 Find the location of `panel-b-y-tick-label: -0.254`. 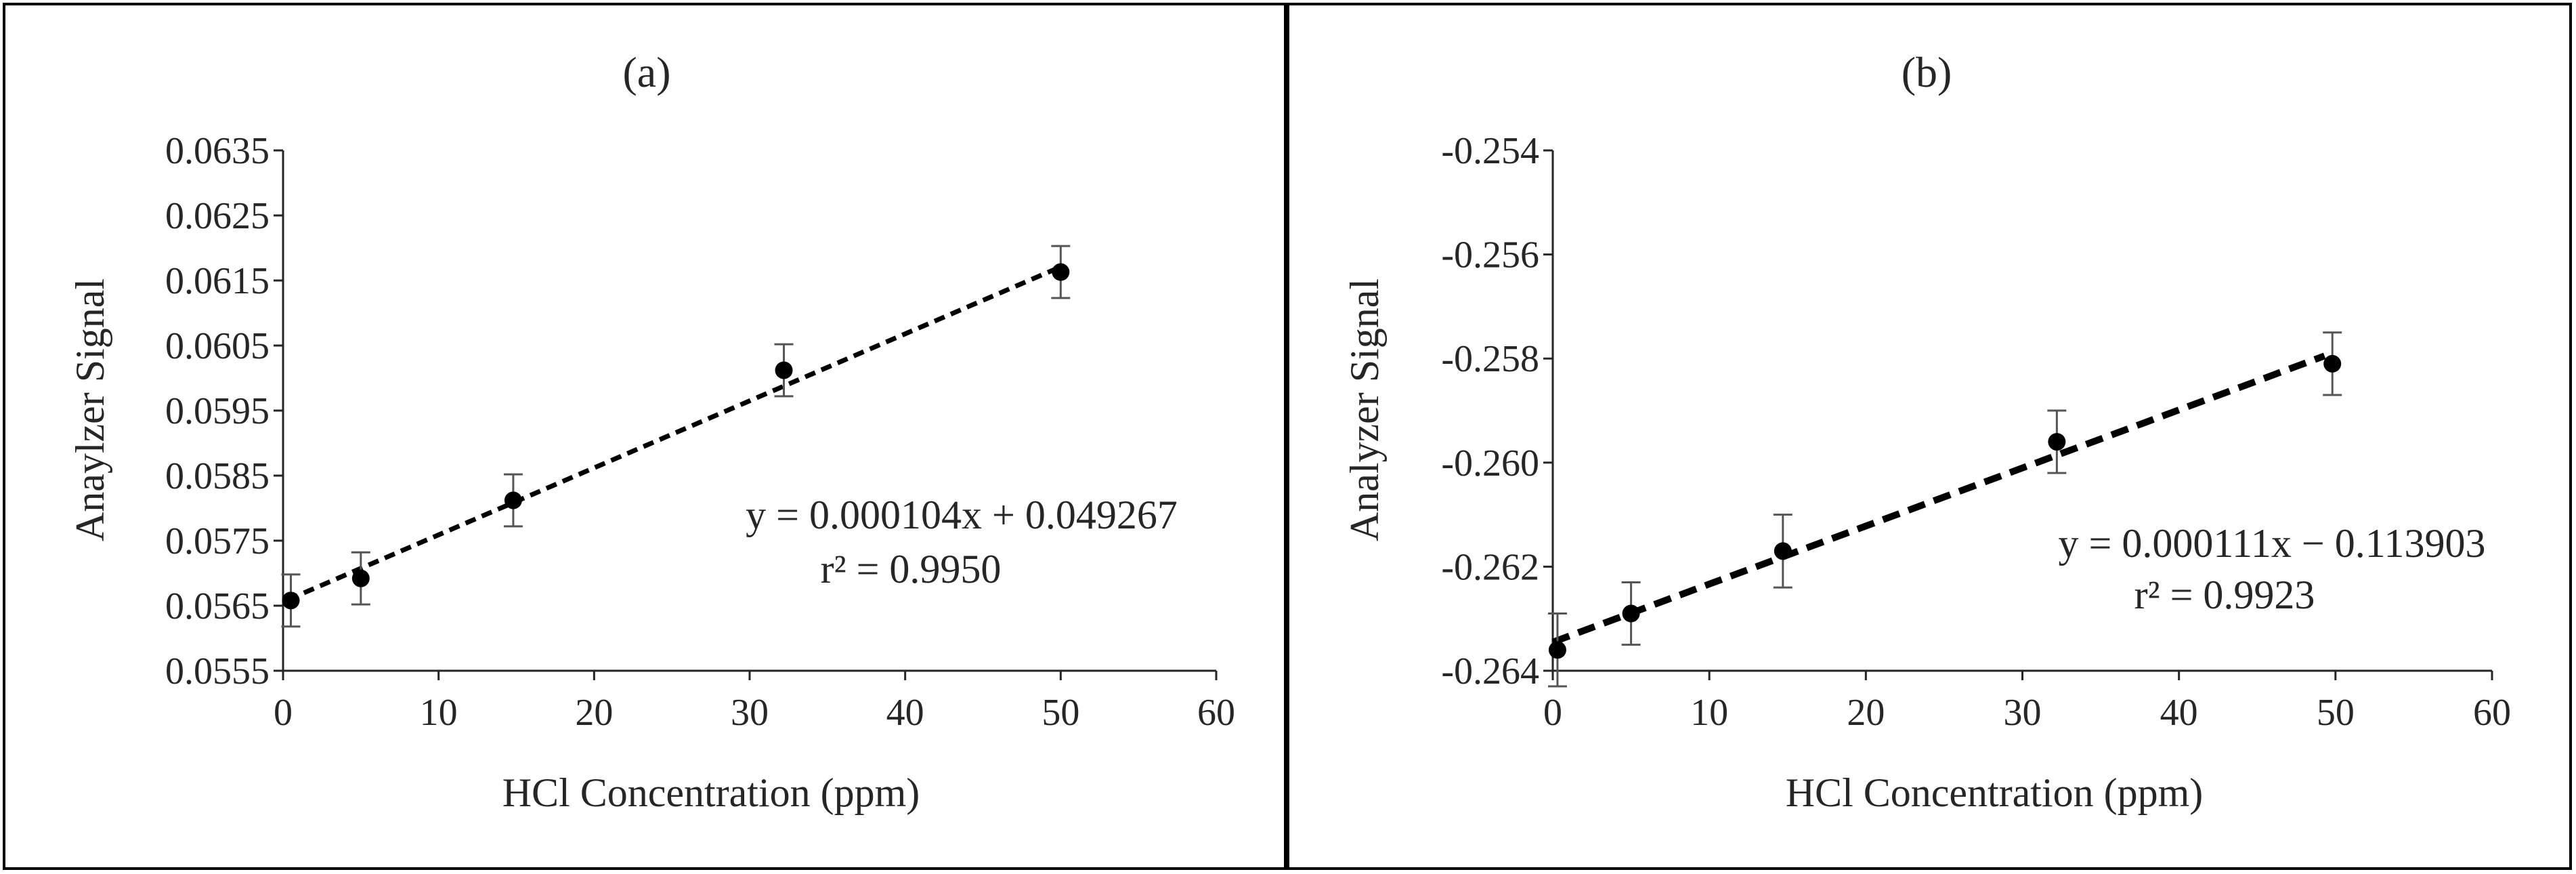

panel-b-y-tick-label: -0.254 is located at coordinates (1490, 151).